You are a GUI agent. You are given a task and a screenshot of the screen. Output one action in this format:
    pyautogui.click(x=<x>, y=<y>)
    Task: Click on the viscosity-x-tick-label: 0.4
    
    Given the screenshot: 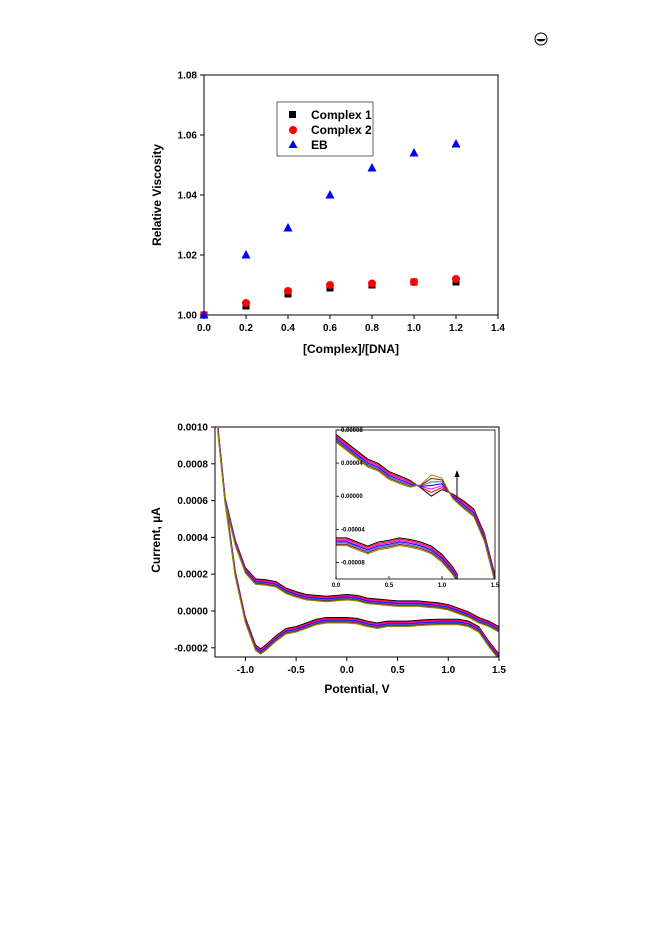 What is the action you would take?
    pyautogui.click(x=288, y=328)
    